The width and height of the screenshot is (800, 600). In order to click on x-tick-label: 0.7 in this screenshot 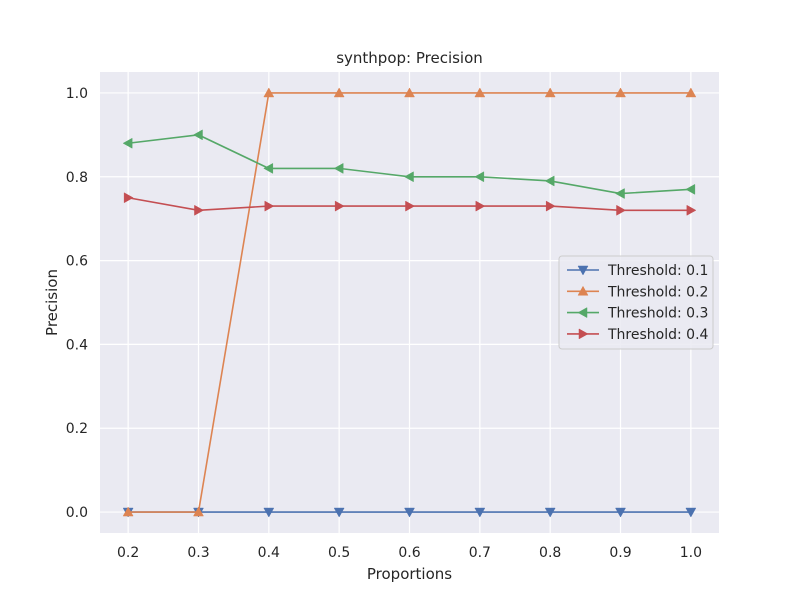, I will do `click(480, 553)`.